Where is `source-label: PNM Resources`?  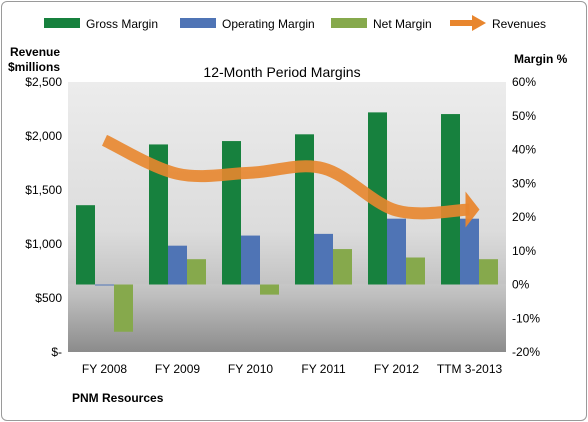
source-label: PNM Resources is located at coordinates (118, 398).